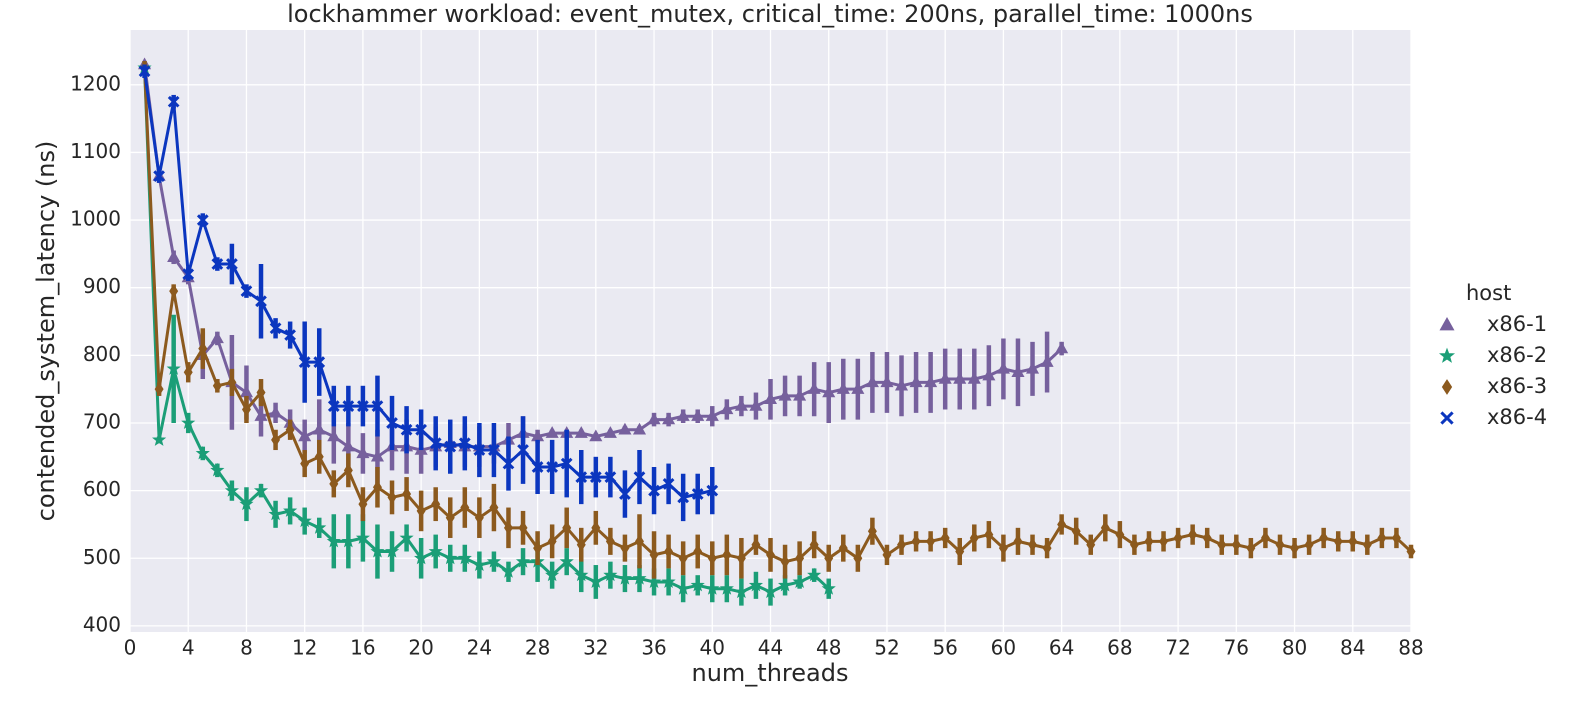  What do you see at coordinates (1061, 648) in the screenshot?
I see `x-tick-label: 64` at bounding box center [1061, 648].